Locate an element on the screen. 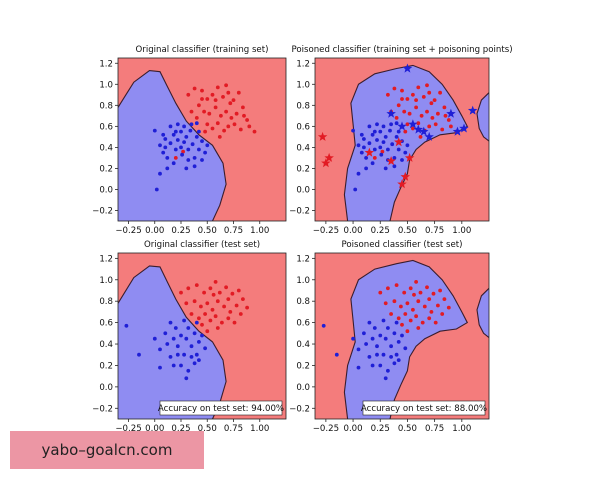 The image size is (600, 480). decision-boundary is located at coordinates (406, 142).